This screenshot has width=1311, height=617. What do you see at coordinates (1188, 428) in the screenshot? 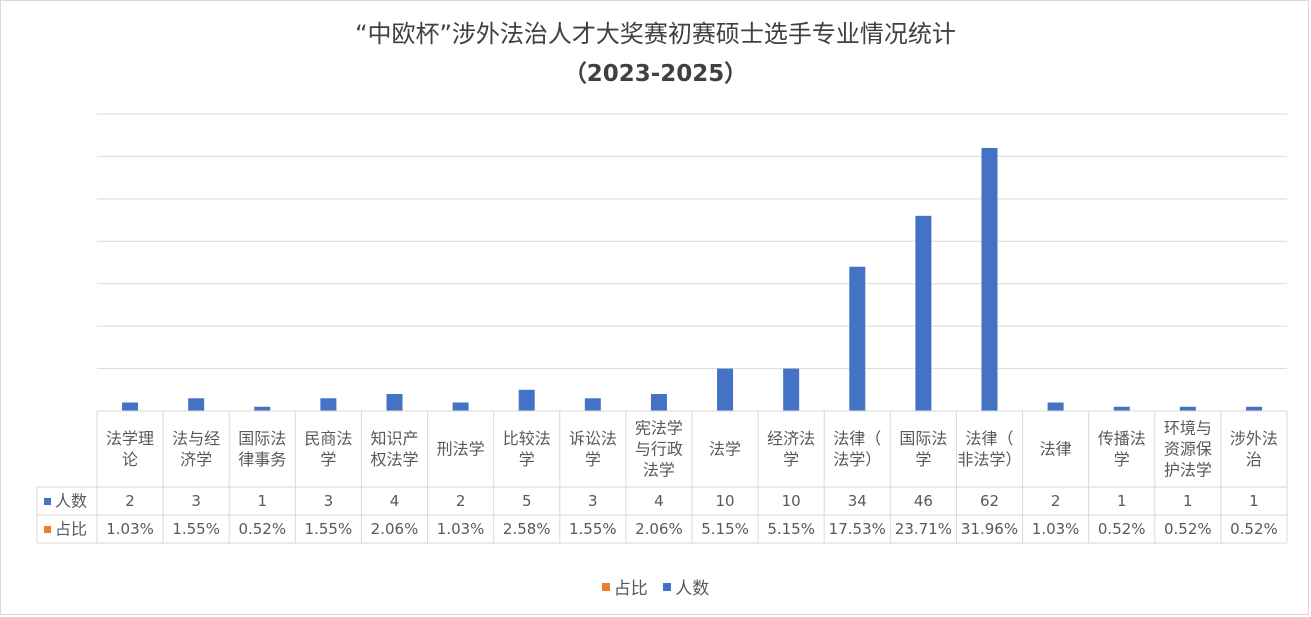
I see `category-label: 环境与` at bounding box center [1188, 428].